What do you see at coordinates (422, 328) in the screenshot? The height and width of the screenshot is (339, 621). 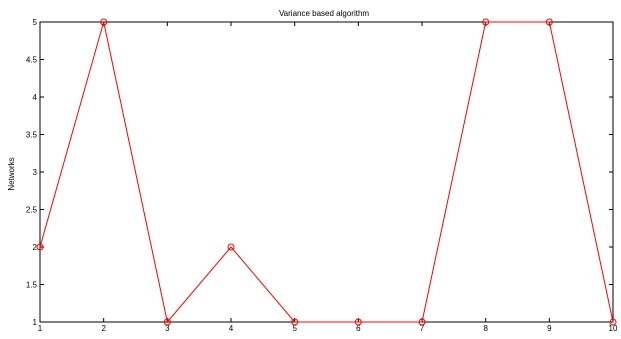 I see `x-tick-label: 7` at bounding box center [422, 328].